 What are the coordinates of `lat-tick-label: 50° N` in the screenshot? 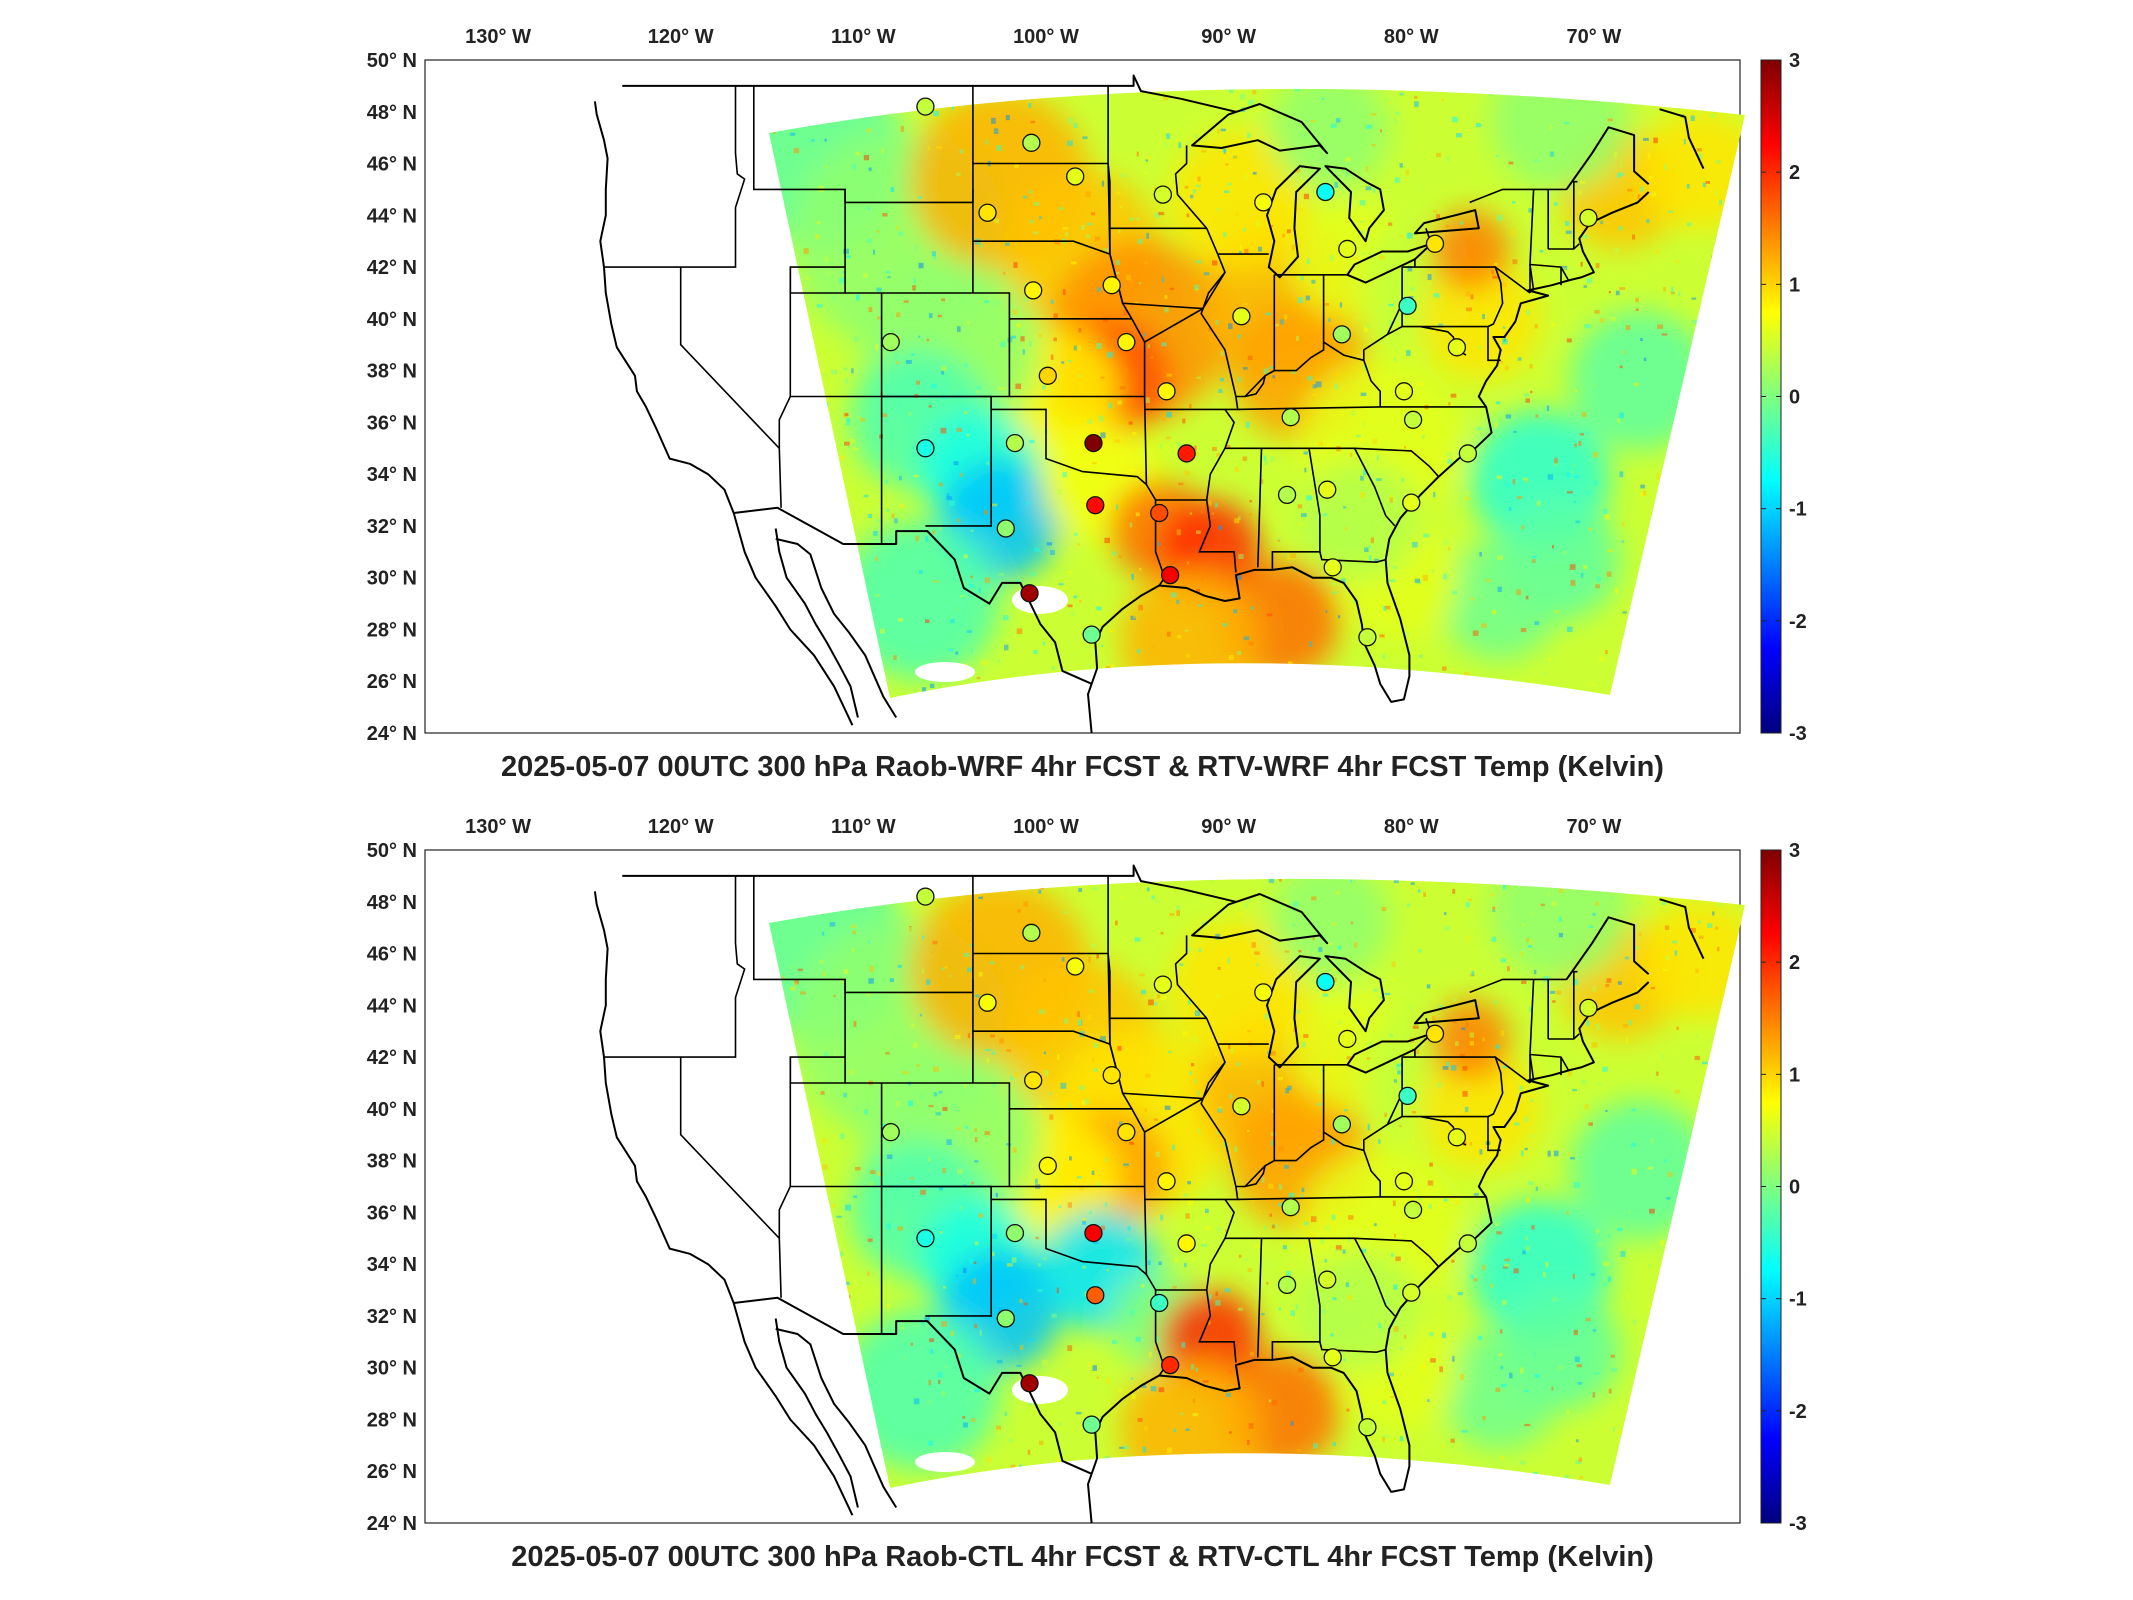 It's located at (392, 851).